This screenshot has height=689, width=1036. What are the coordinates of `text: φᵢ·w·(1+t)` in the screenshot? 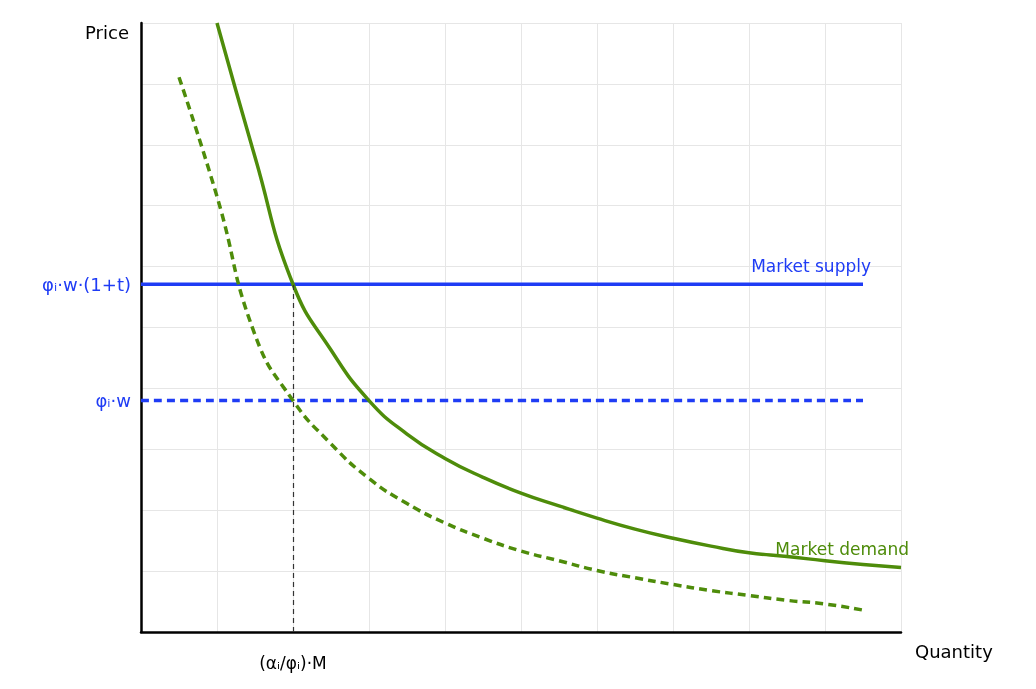 It's located at (86, 284).